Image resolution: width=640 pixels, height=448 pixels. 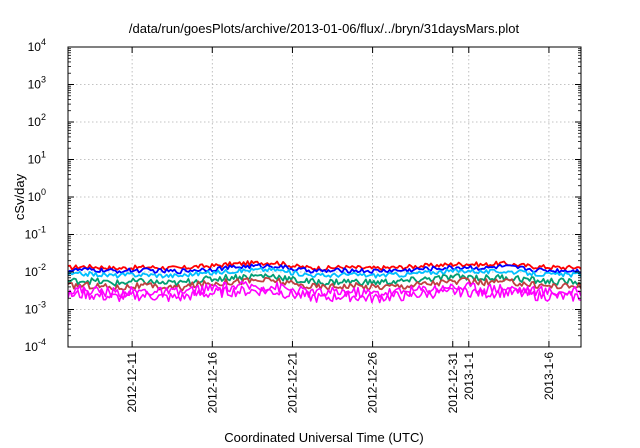 I want to click on series-layer, so click(x=324, y=282).